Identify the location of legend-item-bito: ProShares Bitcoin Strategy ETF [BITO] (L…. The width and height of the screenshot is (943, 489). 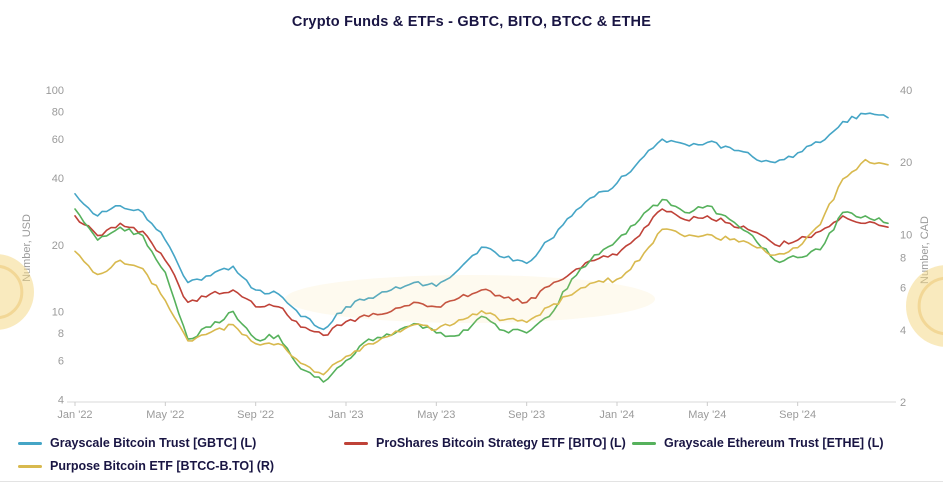
(485, 443).